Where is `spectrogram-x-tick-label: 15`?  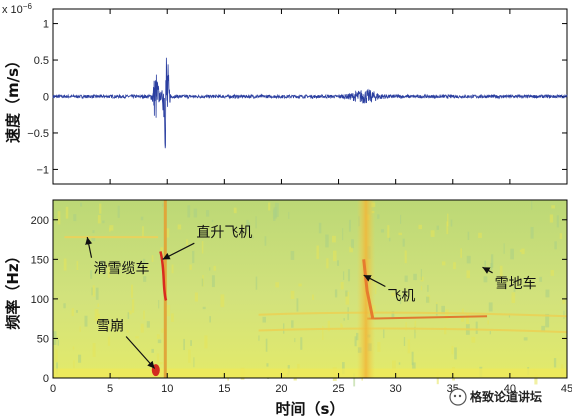
spectrogram-x-tick-label: 15 is located at coordinates (224, 389).